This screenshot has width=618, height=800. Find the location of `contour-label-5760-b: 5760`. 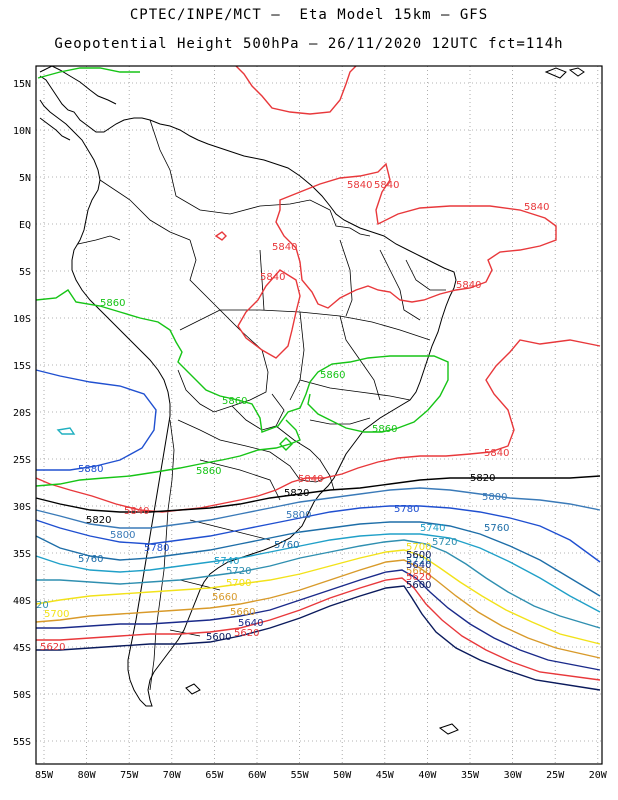

contour-label-5760-b: 5760 is located at coordinates (286, 545).